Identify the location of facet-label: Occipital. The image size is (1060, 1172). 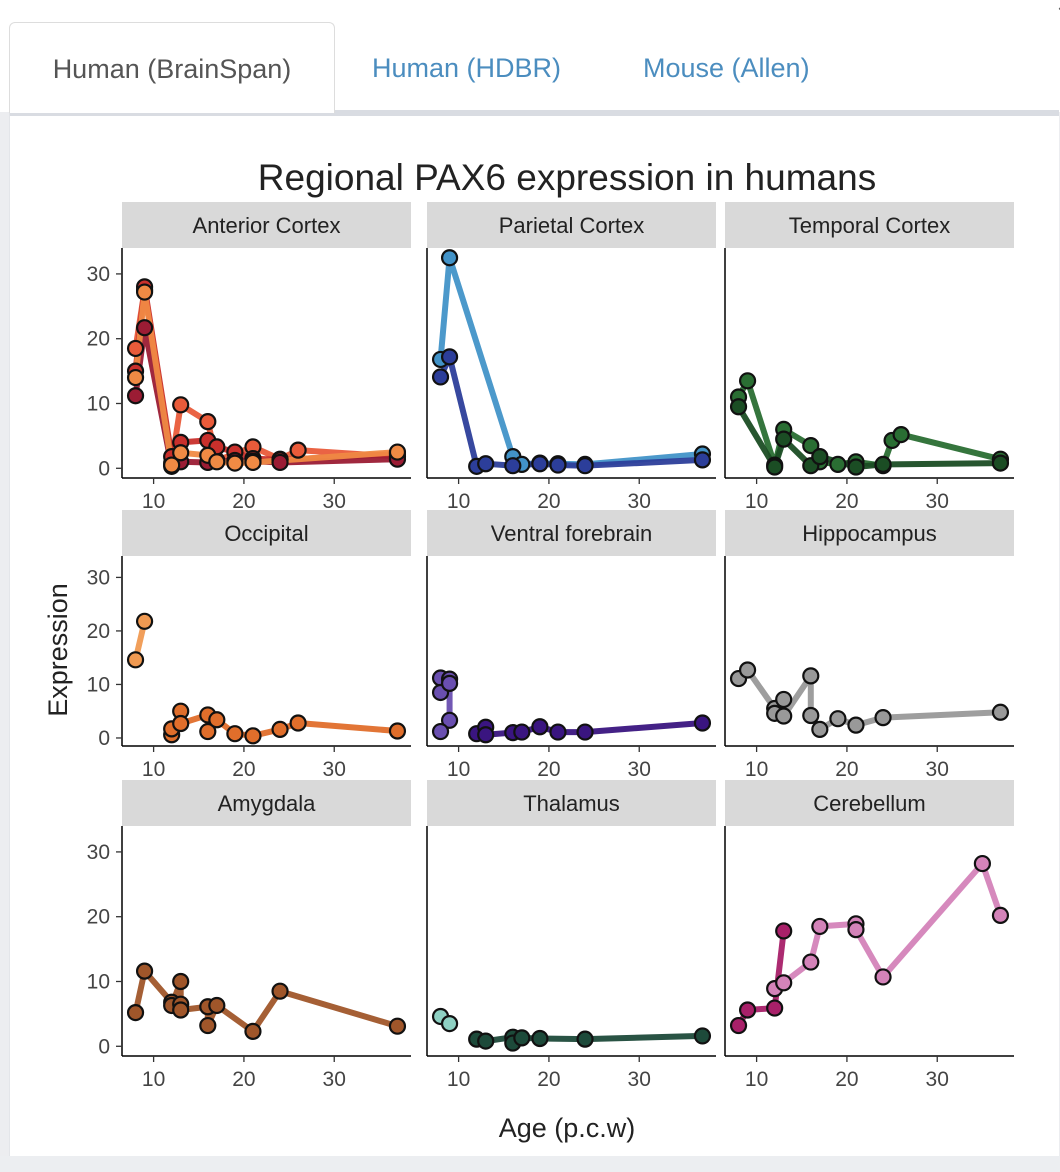
(266, 533).